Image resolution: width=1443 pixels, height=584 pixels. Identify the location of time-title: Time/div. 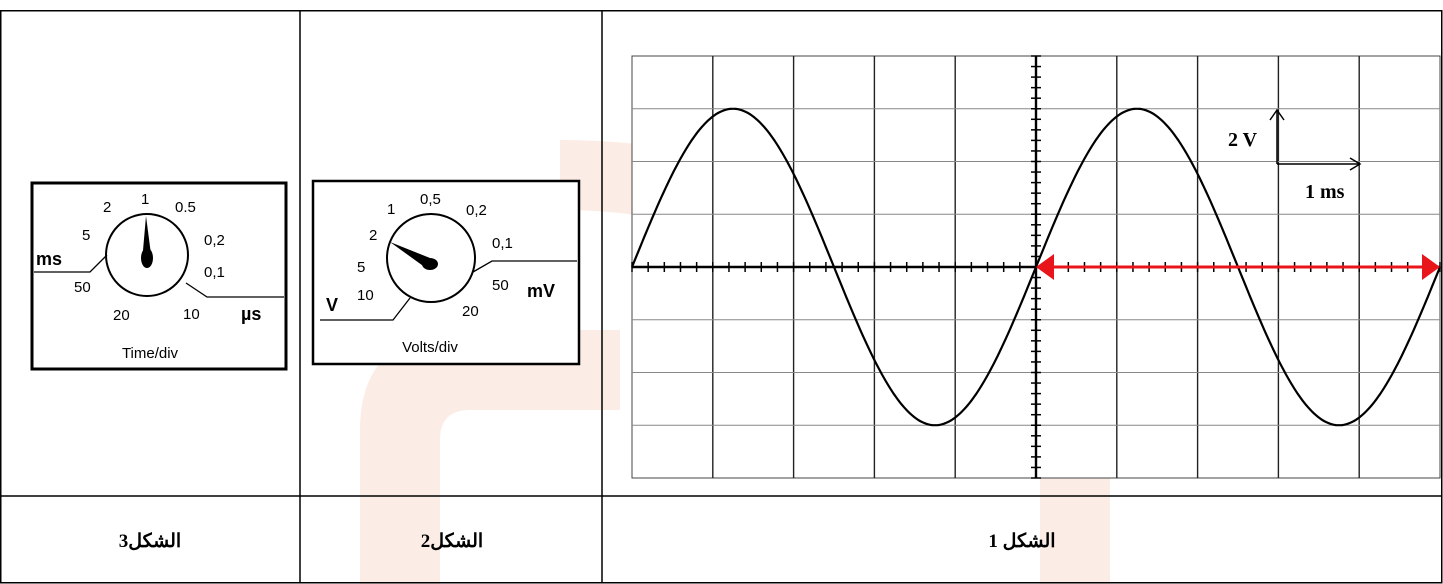
(150, 353).